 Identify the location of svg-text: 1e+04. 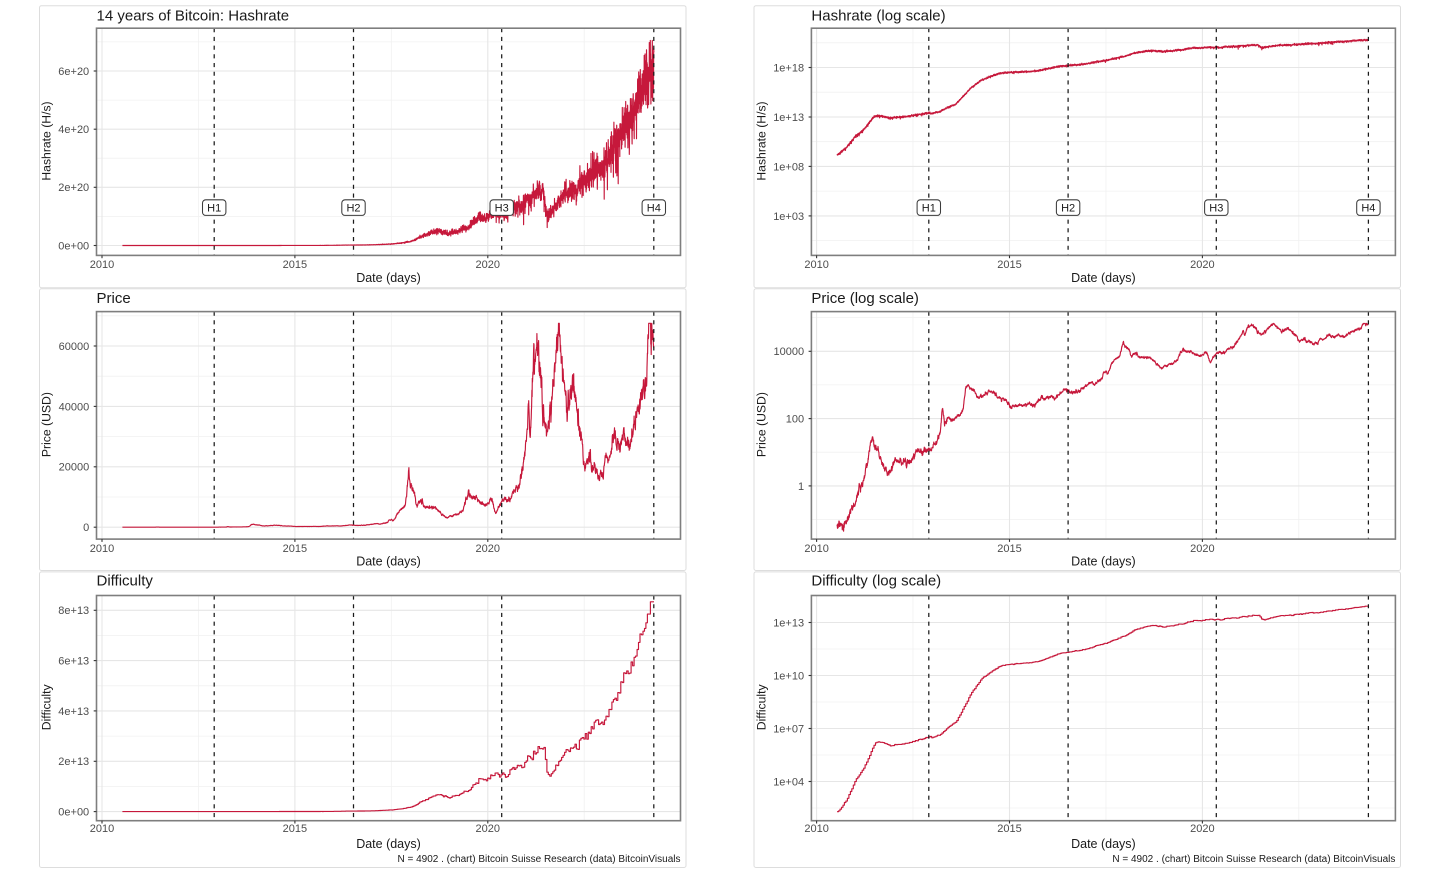
(788, 782).